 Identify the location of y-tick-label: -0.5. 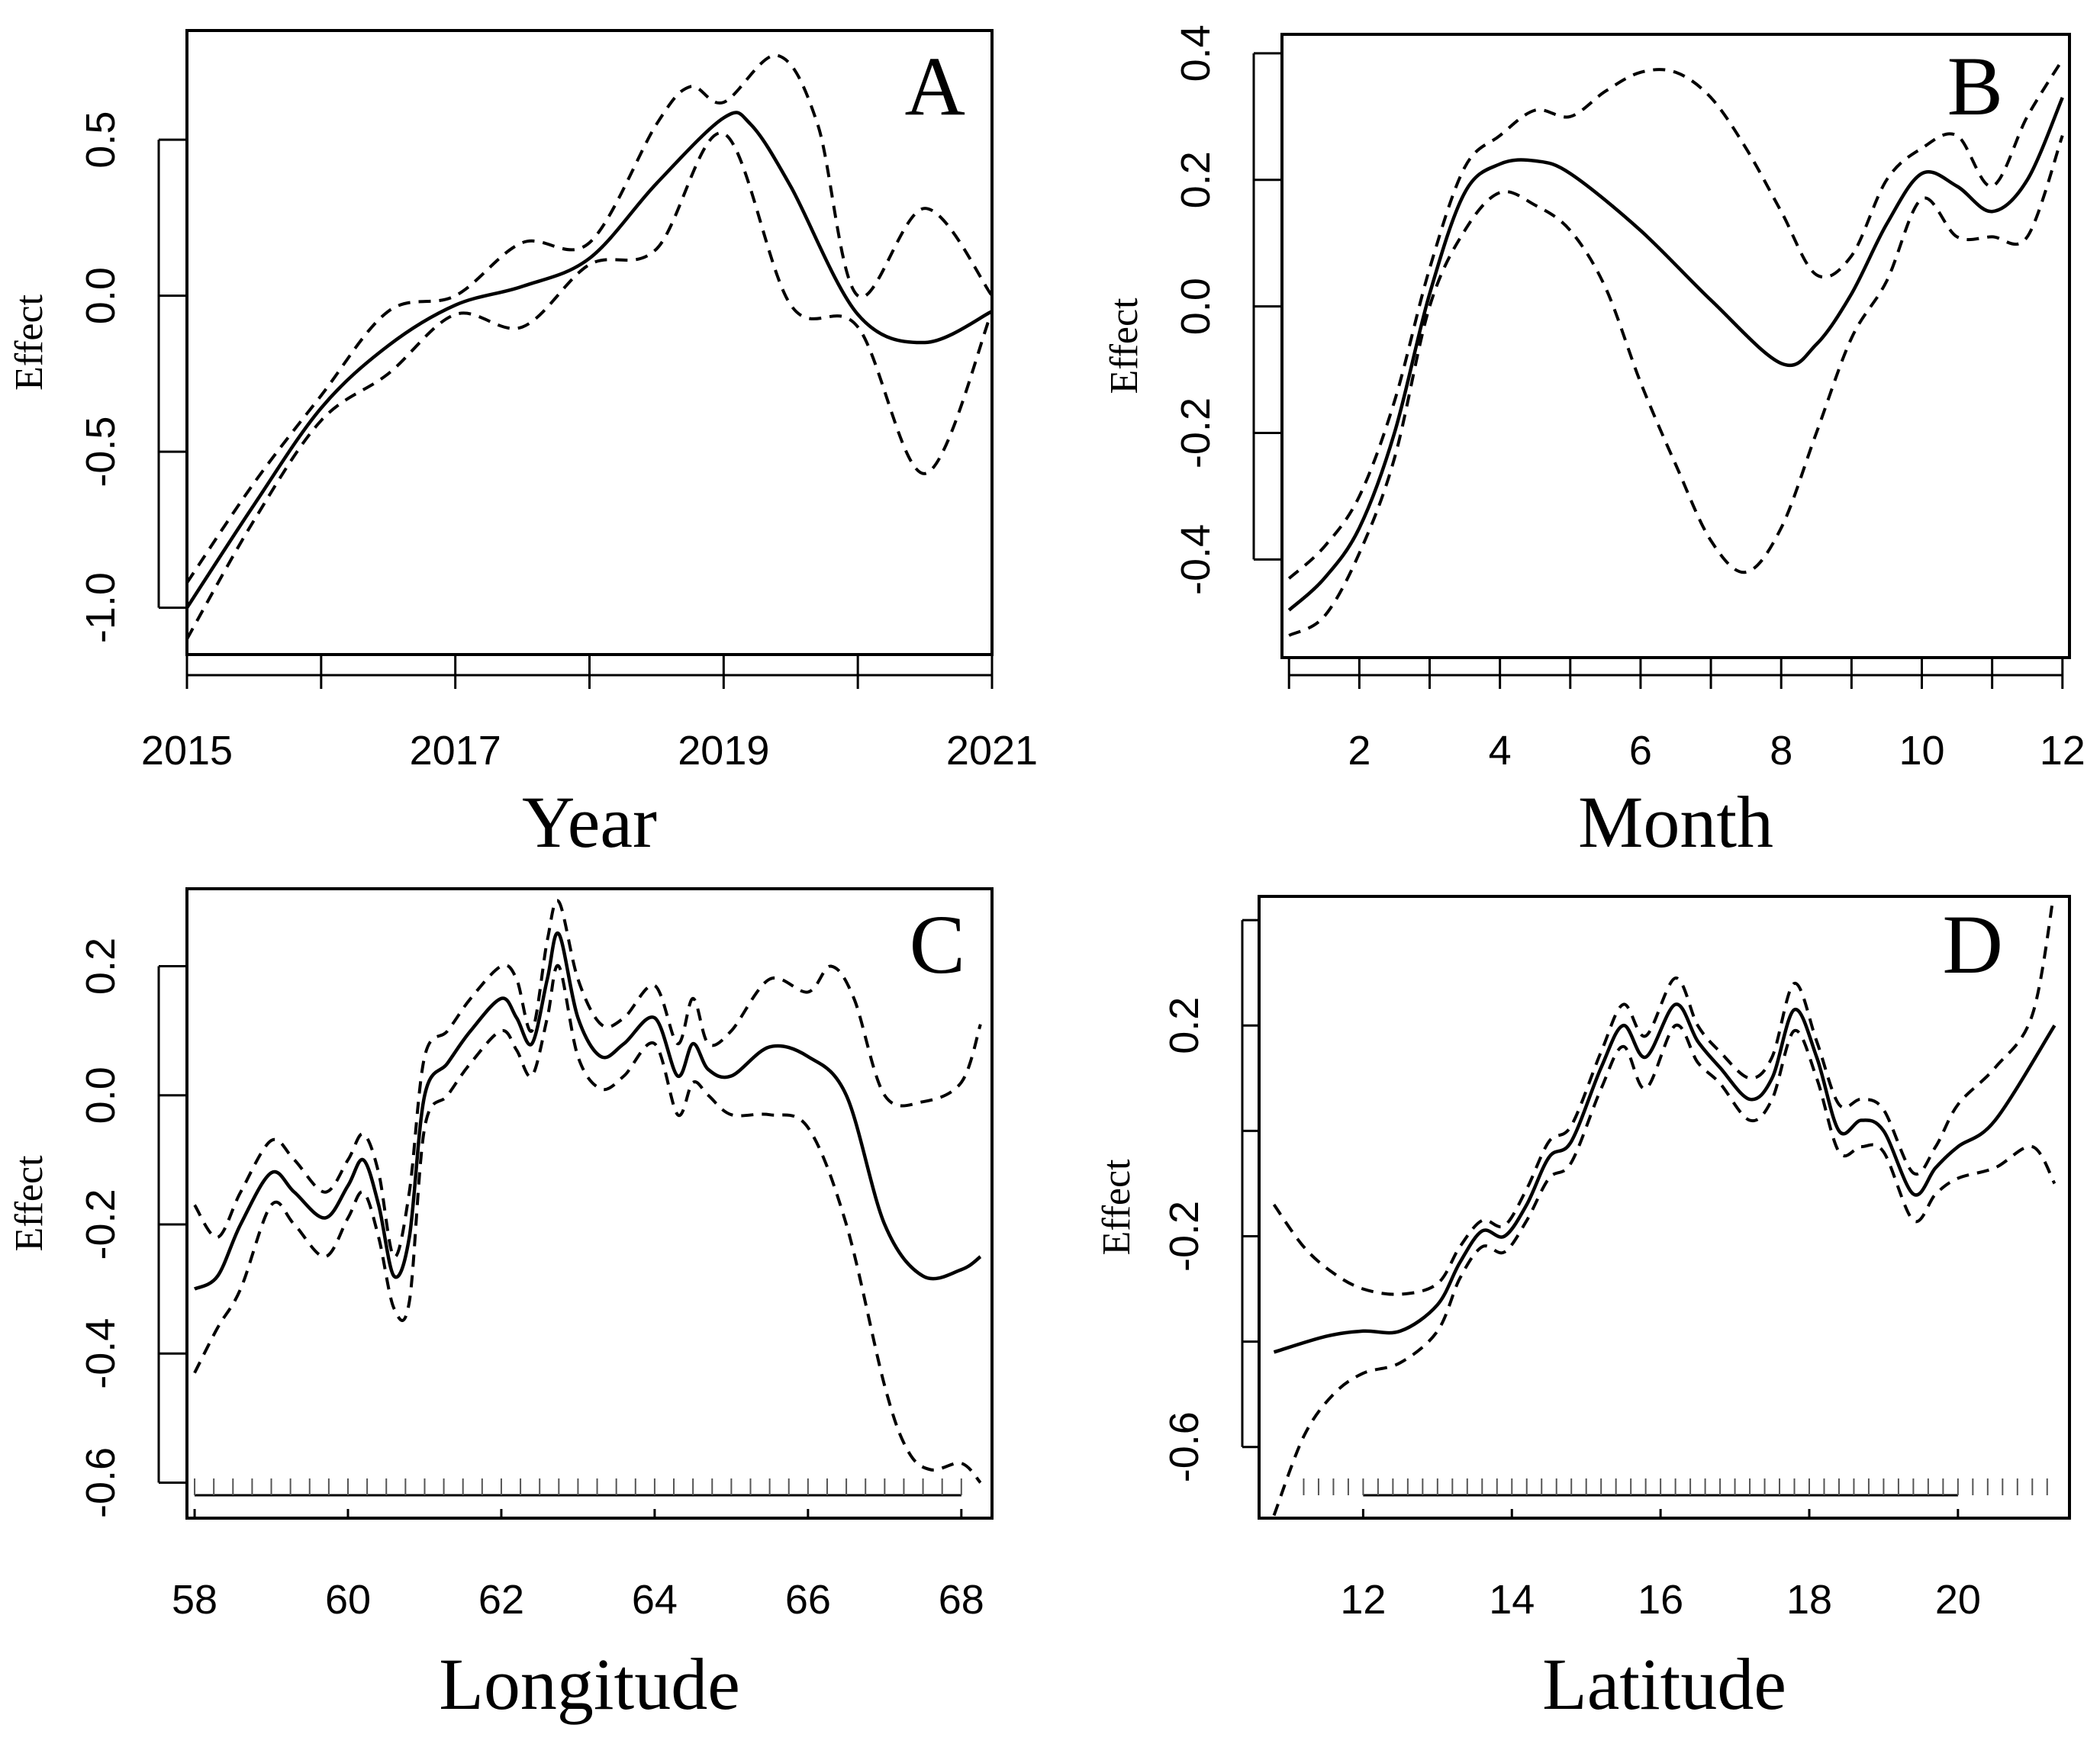
(101, 452).